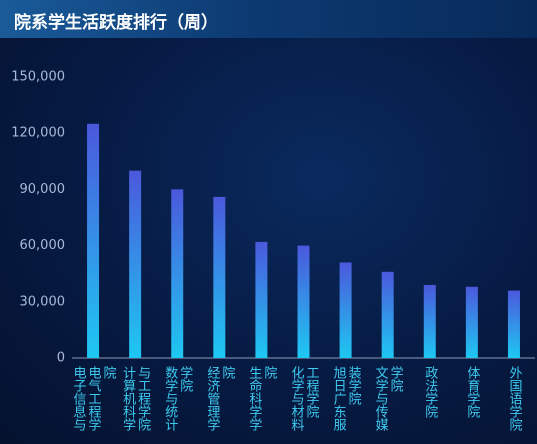  I want to click on x-tick-label: 文学与传媒学院, so click(387, 398).